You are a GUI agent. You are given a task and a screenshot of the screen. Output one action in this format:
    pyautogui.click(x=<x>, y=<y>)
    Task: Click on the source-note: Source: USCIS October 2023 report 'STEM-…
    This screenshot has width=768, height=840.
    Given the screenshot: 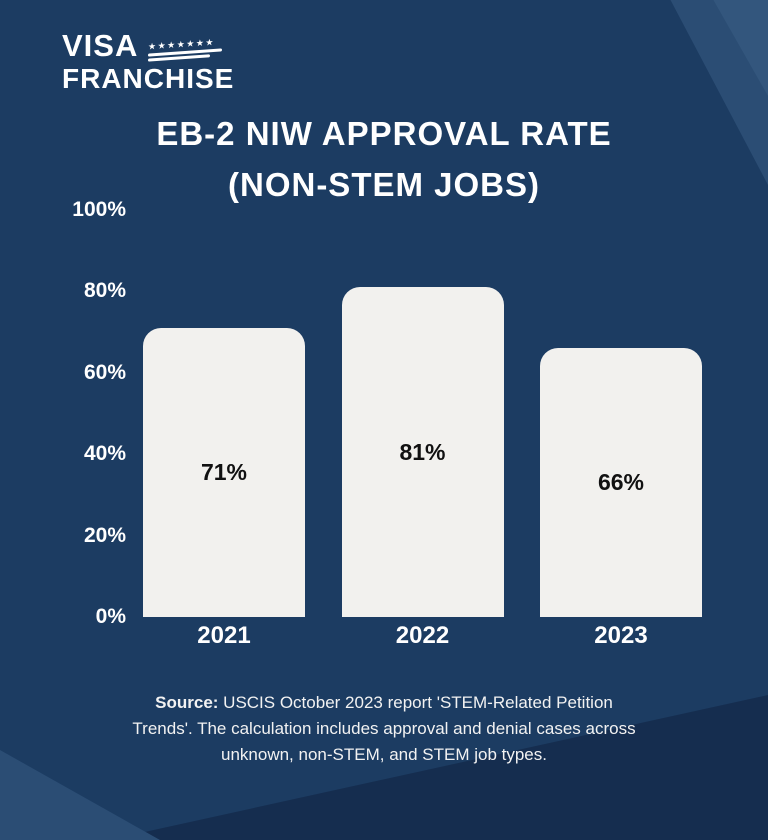 What is the action you would take?
    pyautogui.click(x=384, y=729)
    